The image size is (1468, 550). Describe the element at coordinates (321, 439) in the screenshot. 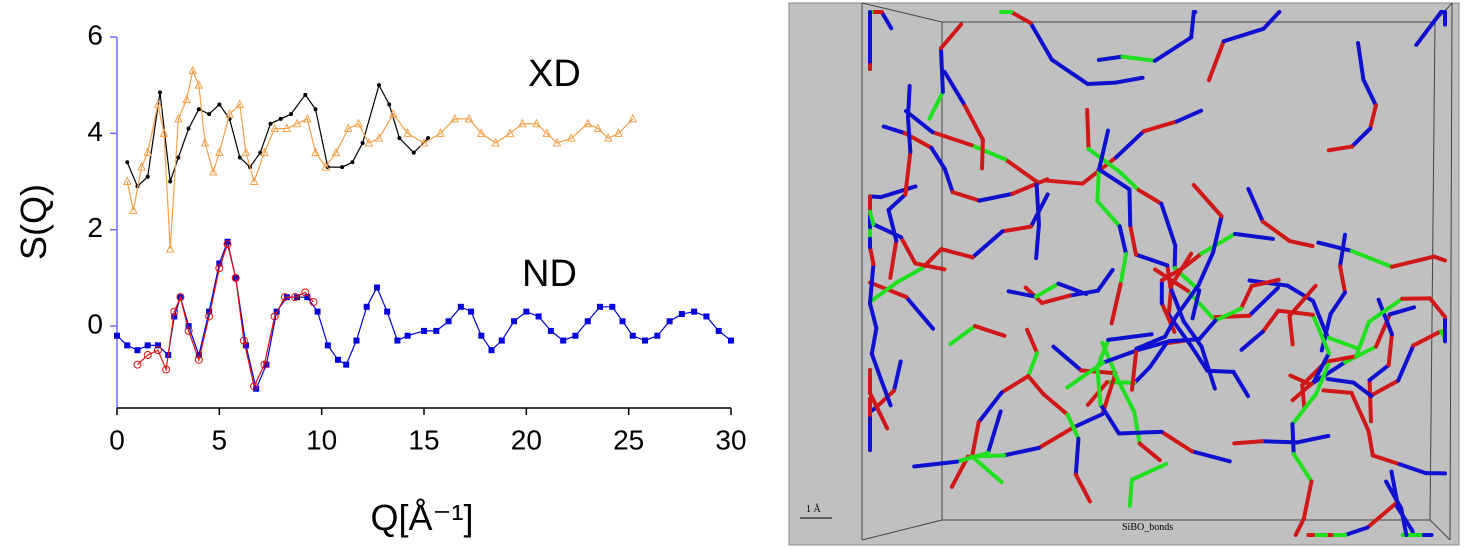

I see `x-tick-label: 10` at that location.